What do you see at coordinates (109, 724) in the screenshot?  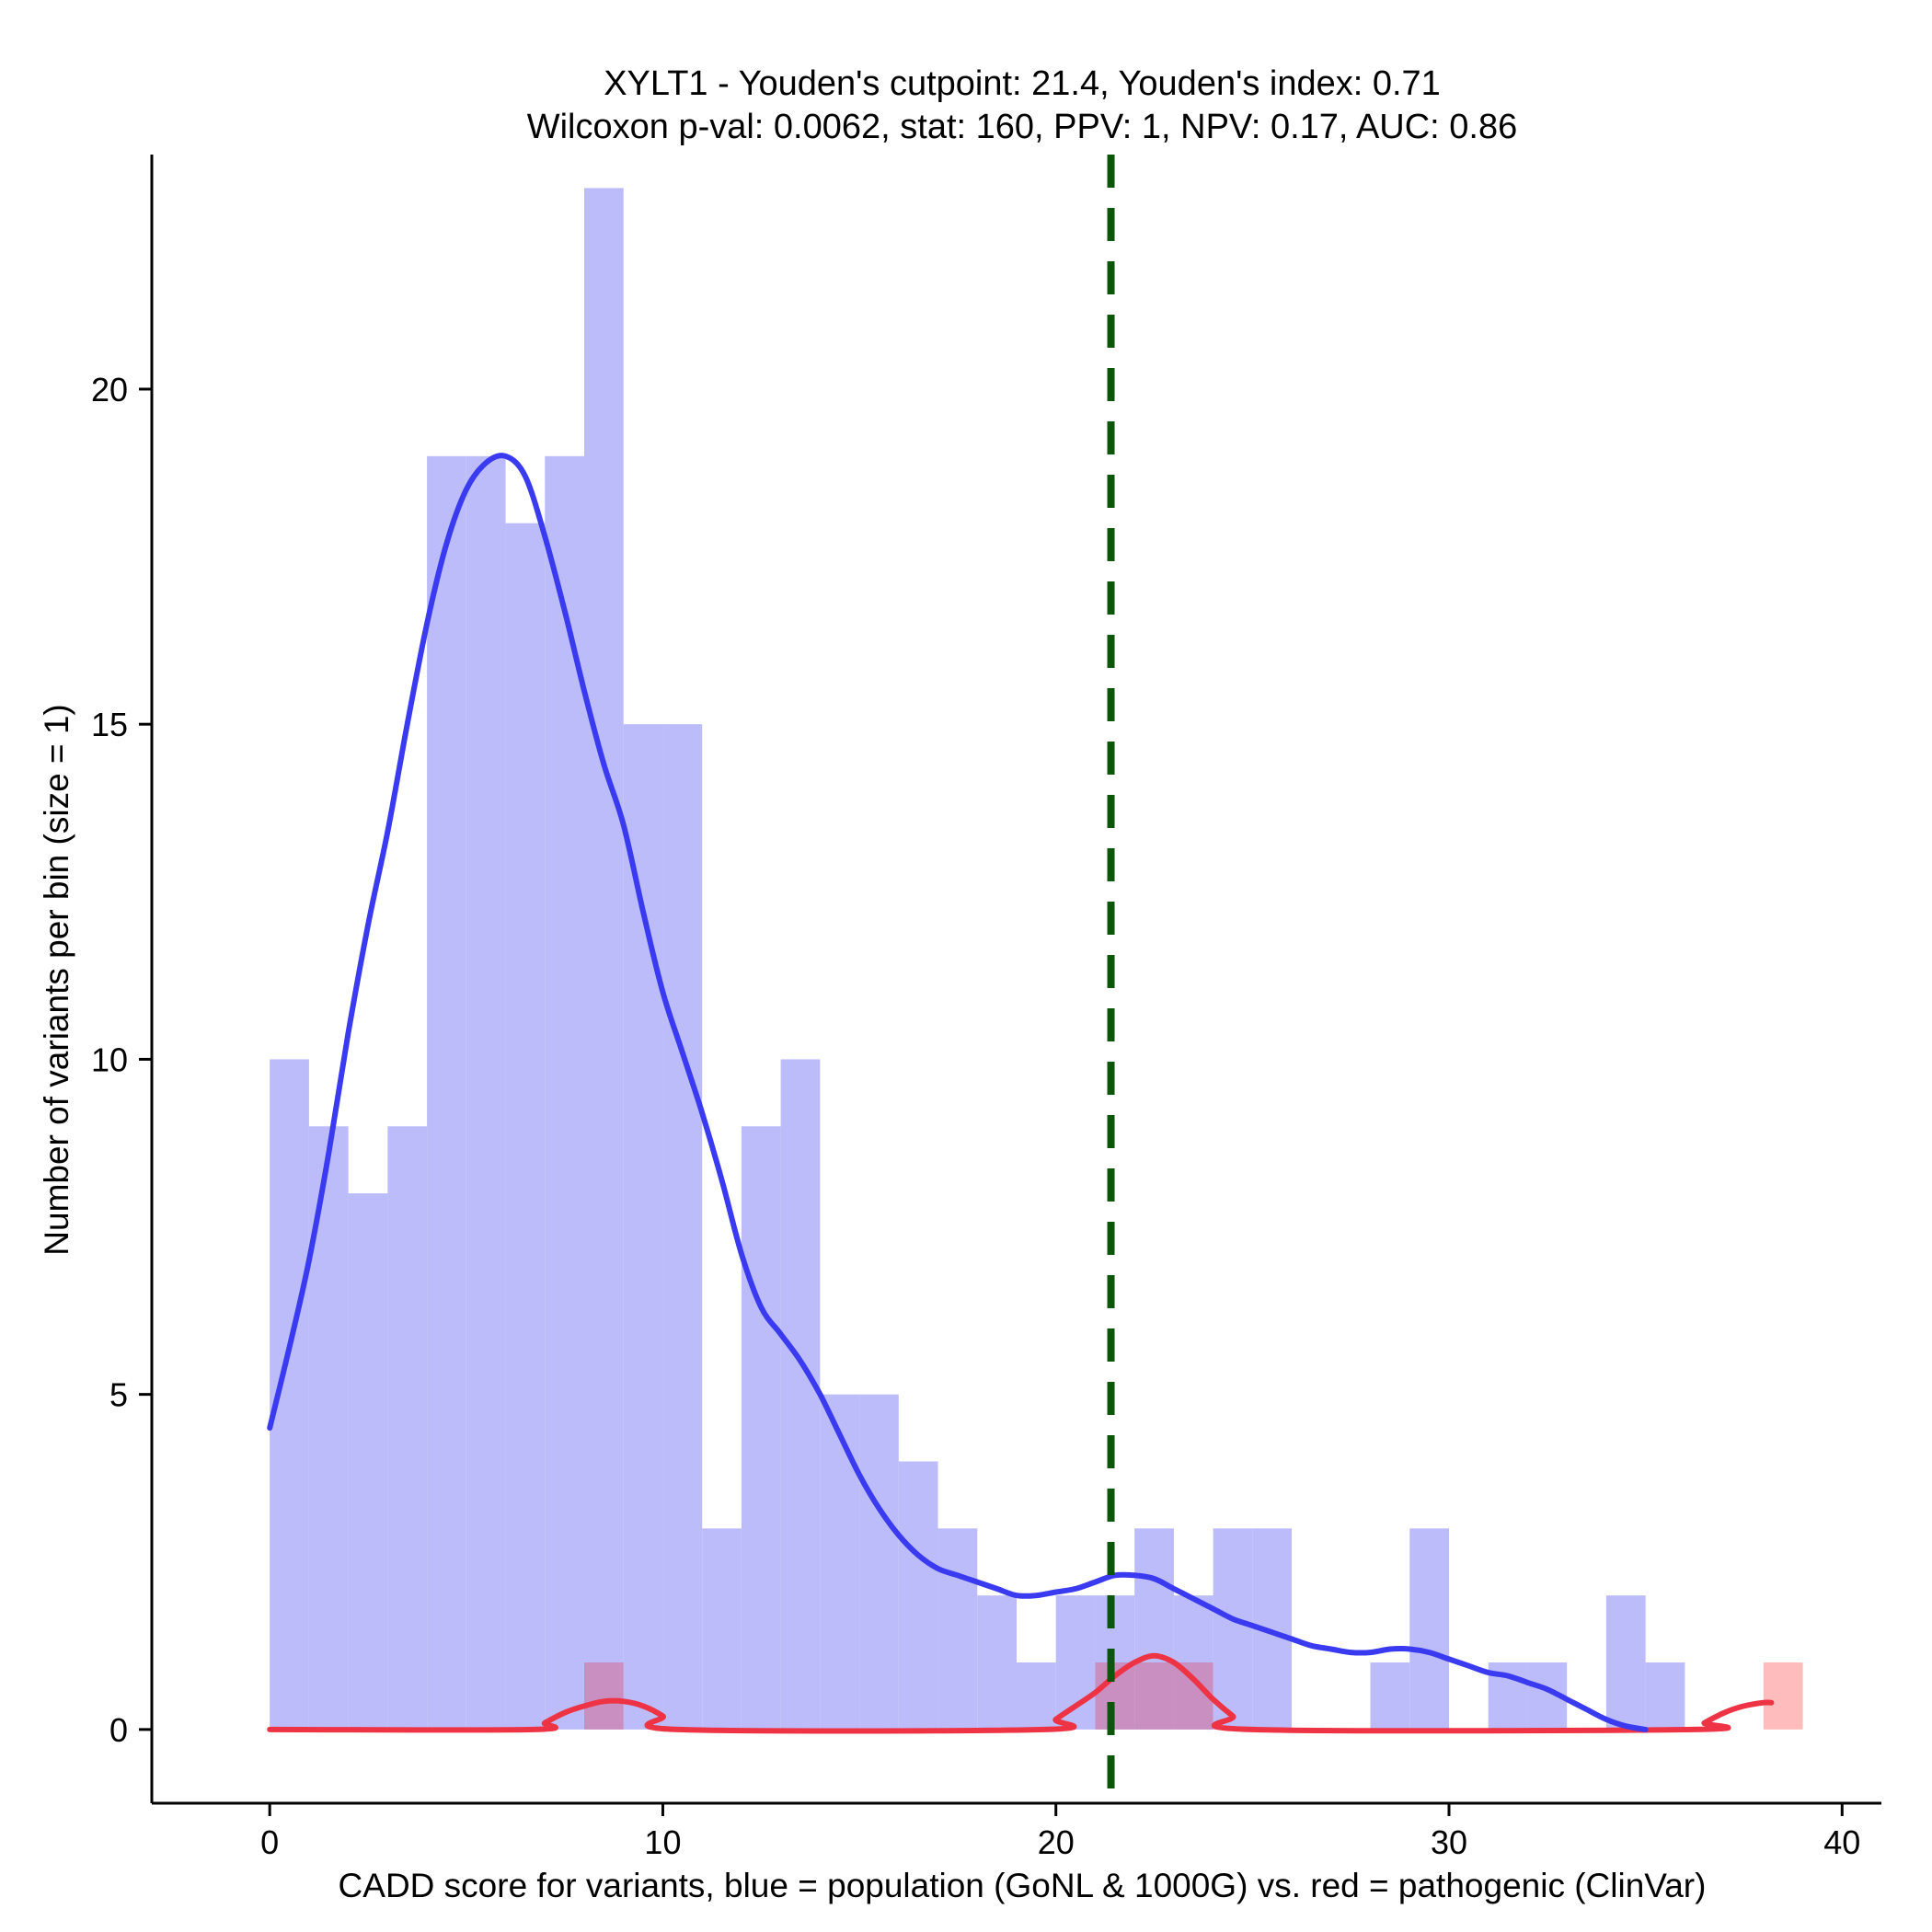 I see `y-tick-label: 15` at bounding box center [109, 724].